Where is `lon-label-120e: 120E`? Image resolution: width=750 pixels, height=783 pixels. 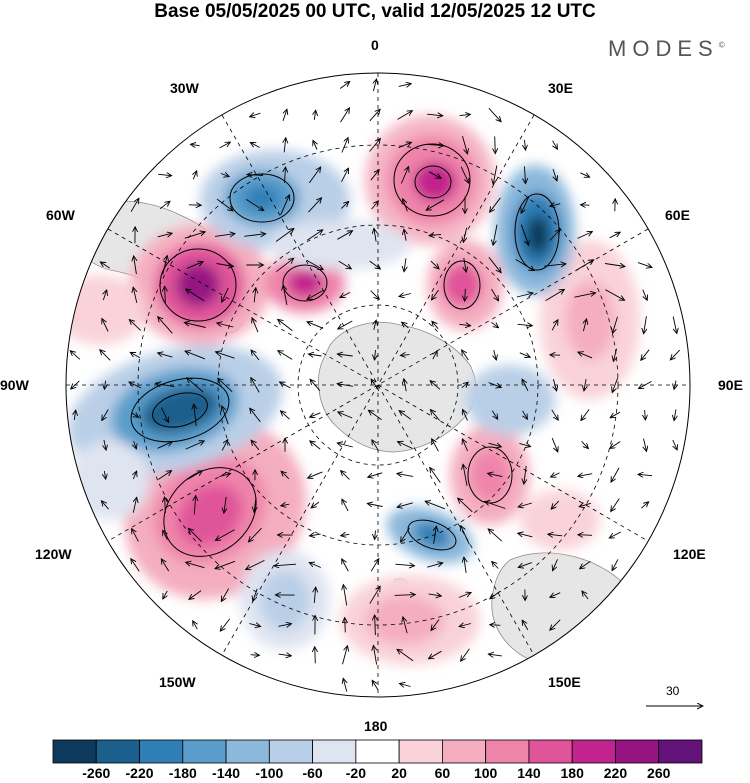 lon-label-120e: 120E is located at coordinates (689, 554).